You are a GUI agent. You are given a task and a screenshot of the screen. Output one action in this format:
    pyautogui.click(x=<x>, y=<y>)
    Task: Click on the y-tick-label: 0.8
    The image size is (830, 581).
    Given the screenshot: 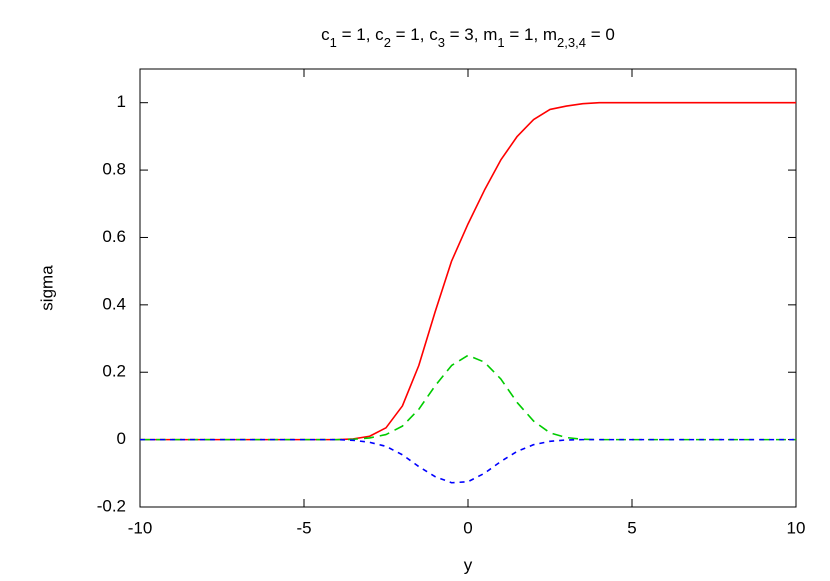 What is the action you would take?
    pyautogui.click(x=114, y=169)
    